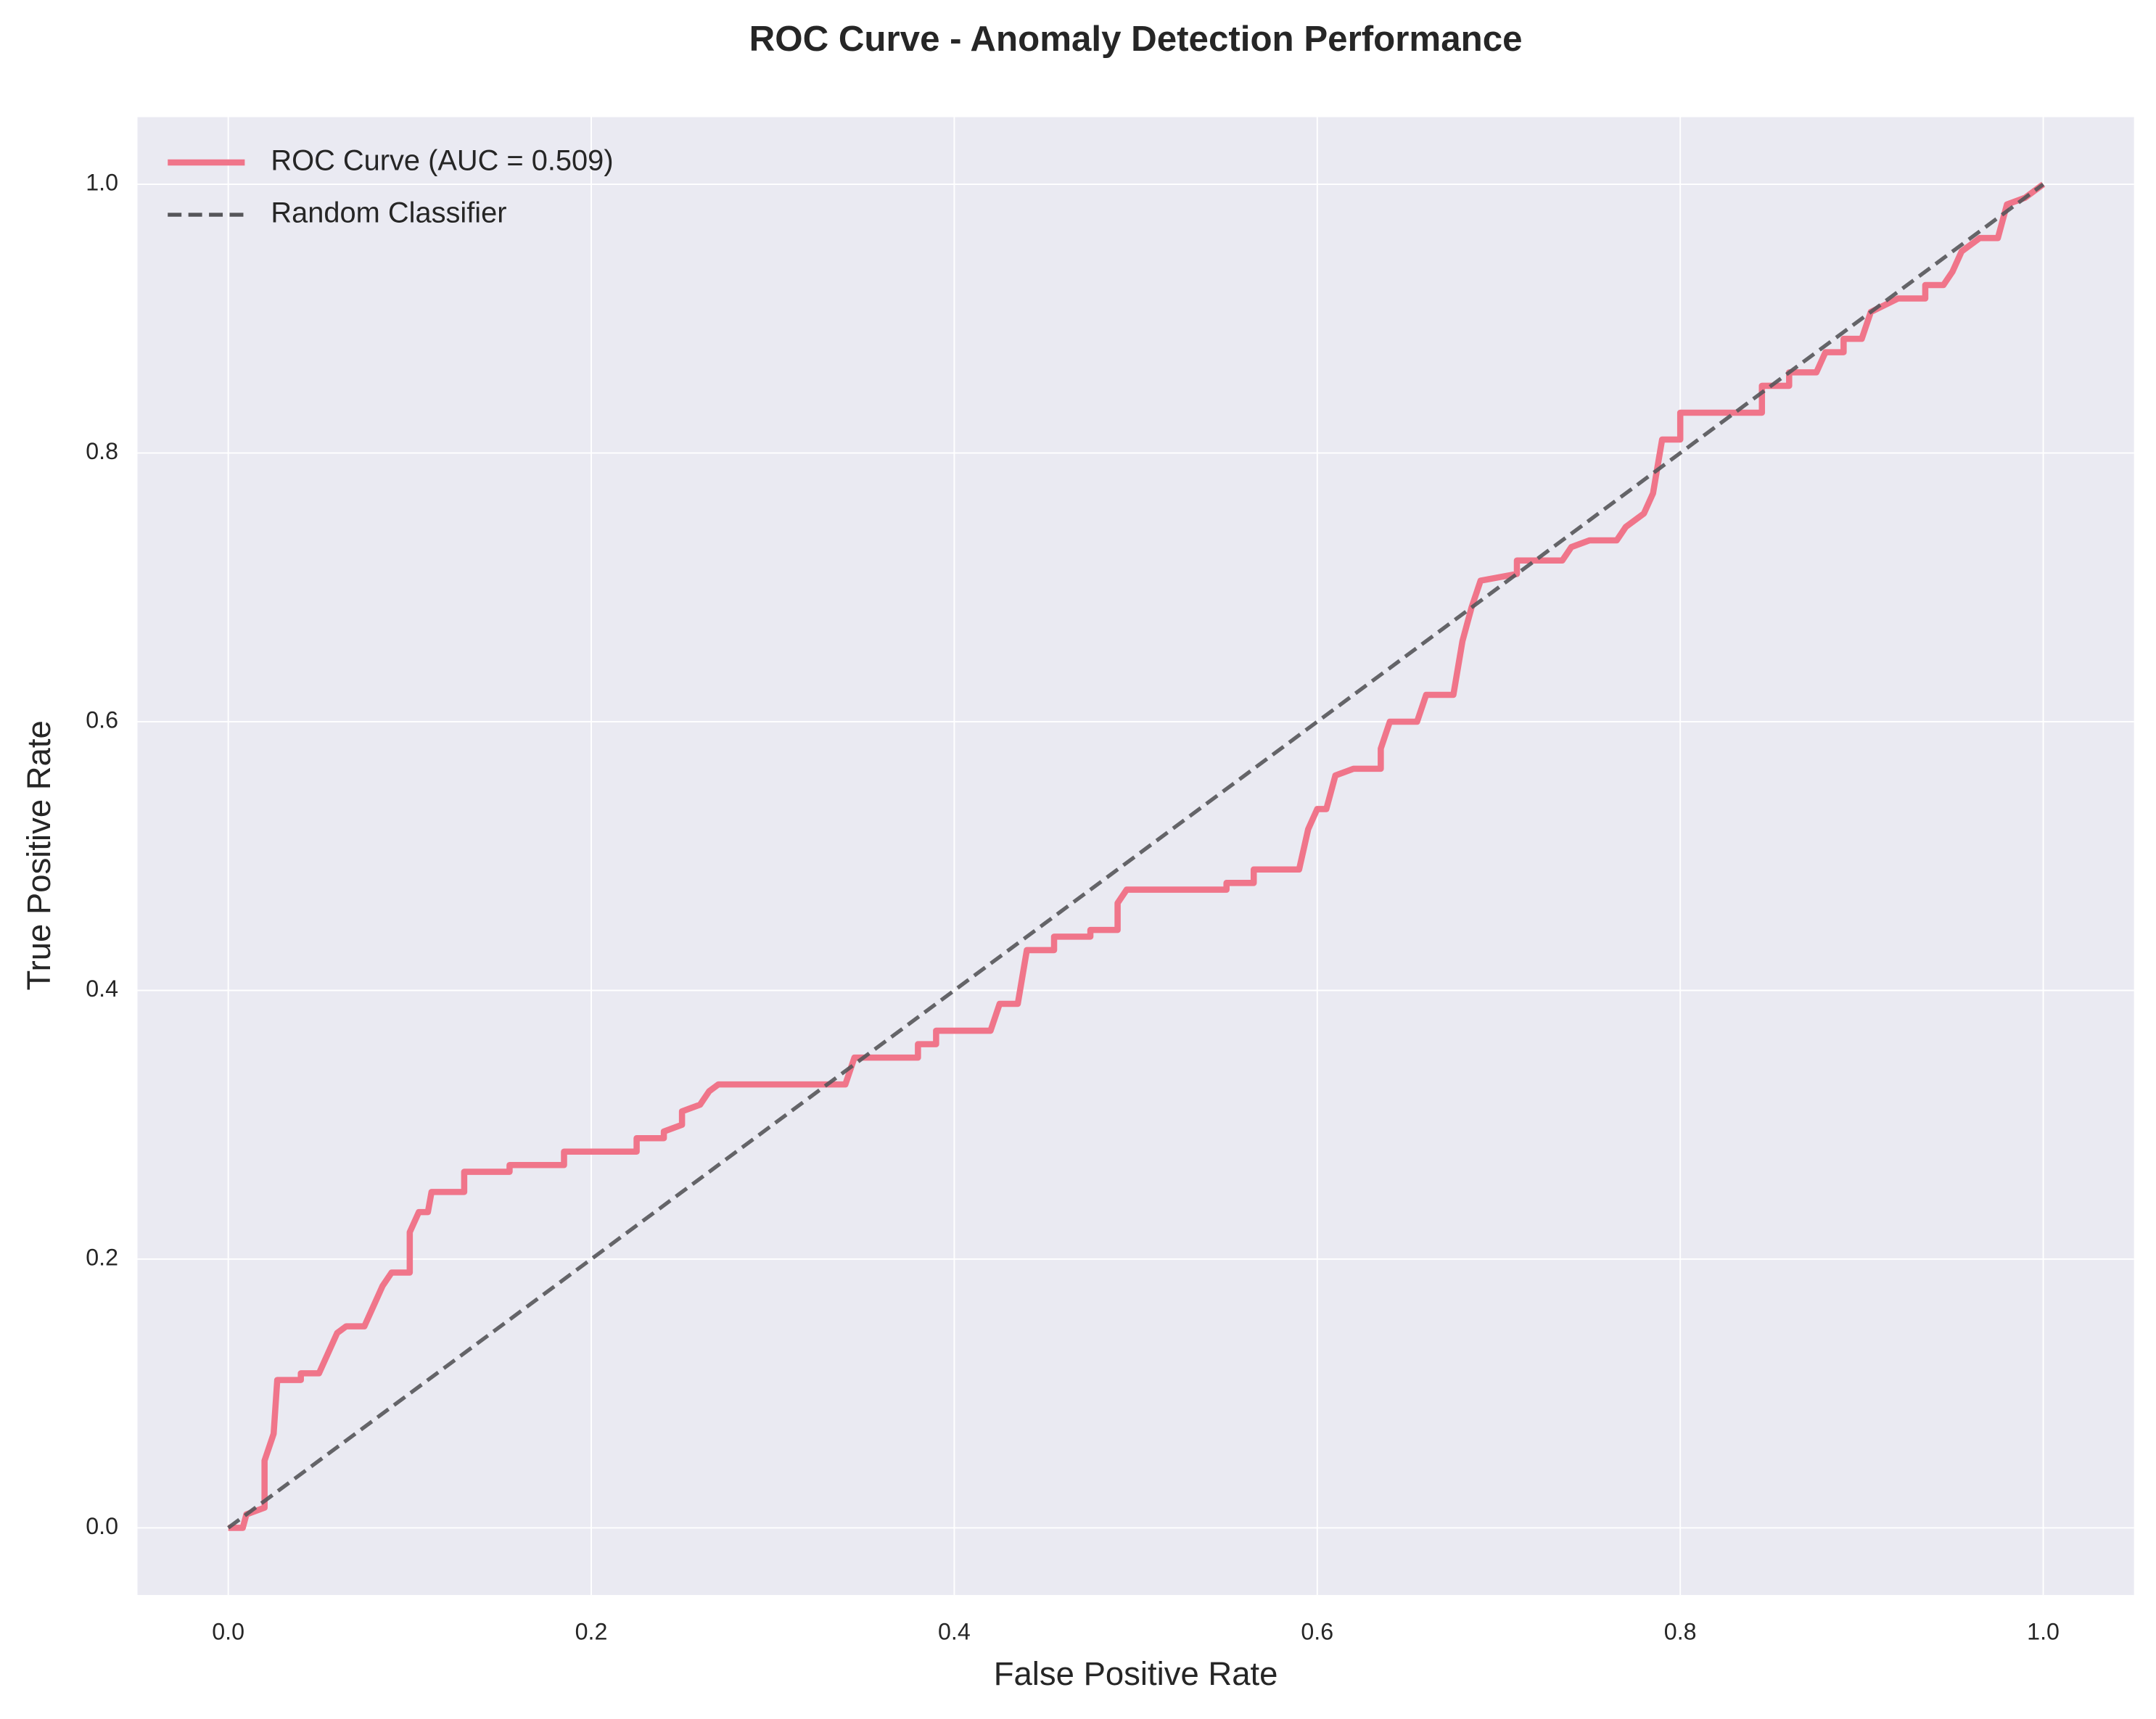 This screenshot has height=1719, width=2156. What do you see at coordinates (1136, 1673) in the screenshot?
I see `x-axis-label: False Positive Rate` at bounding box center [1136, 1673].